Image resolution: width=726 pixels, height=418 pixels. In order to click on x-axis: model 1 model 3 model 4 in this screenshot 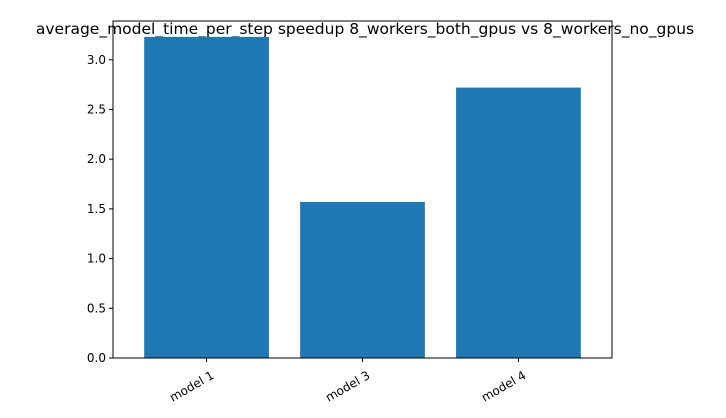, I will do `click(347, 381)`.